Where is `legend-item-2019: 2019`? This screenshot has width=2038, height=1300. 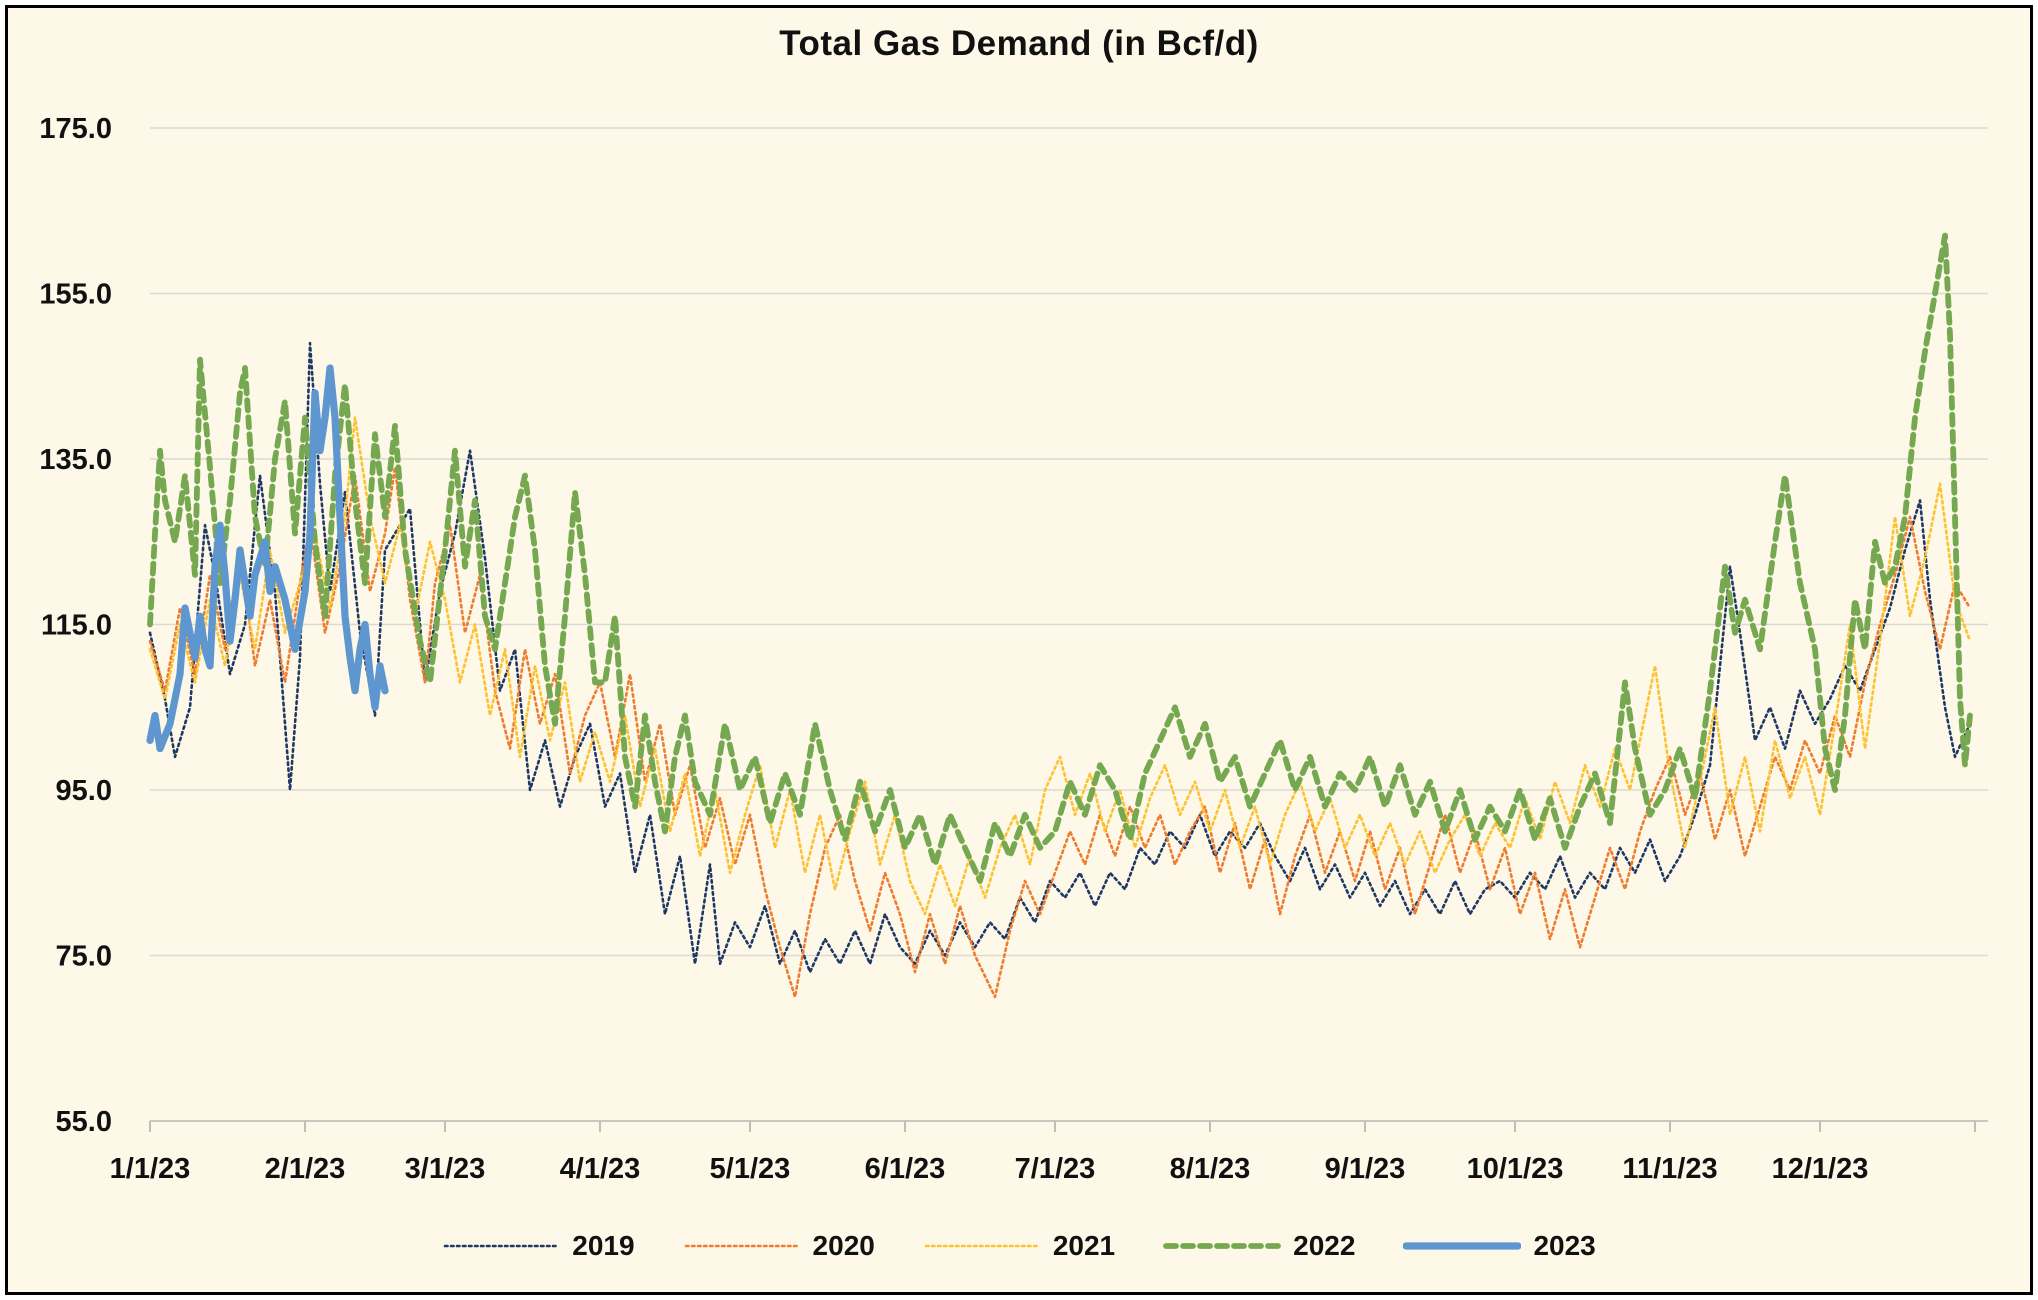
legend-item-2019: 2019 is located at coordinates (538, 1246).